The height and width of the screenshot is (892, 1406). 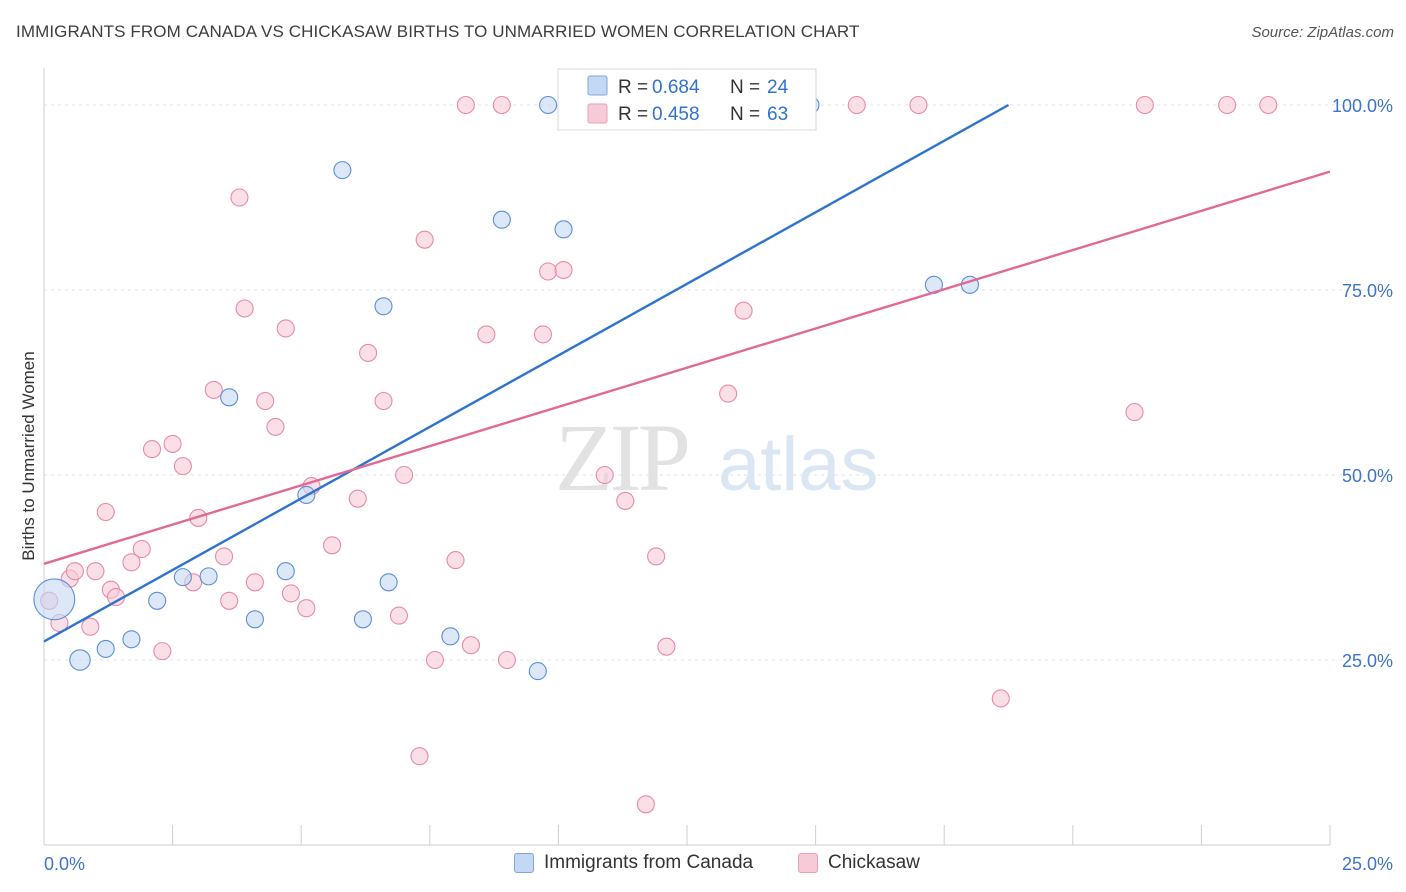 I want to click on bottom-legend: Immigrants from Canada Chickasaw, so click(x=703, y=865).